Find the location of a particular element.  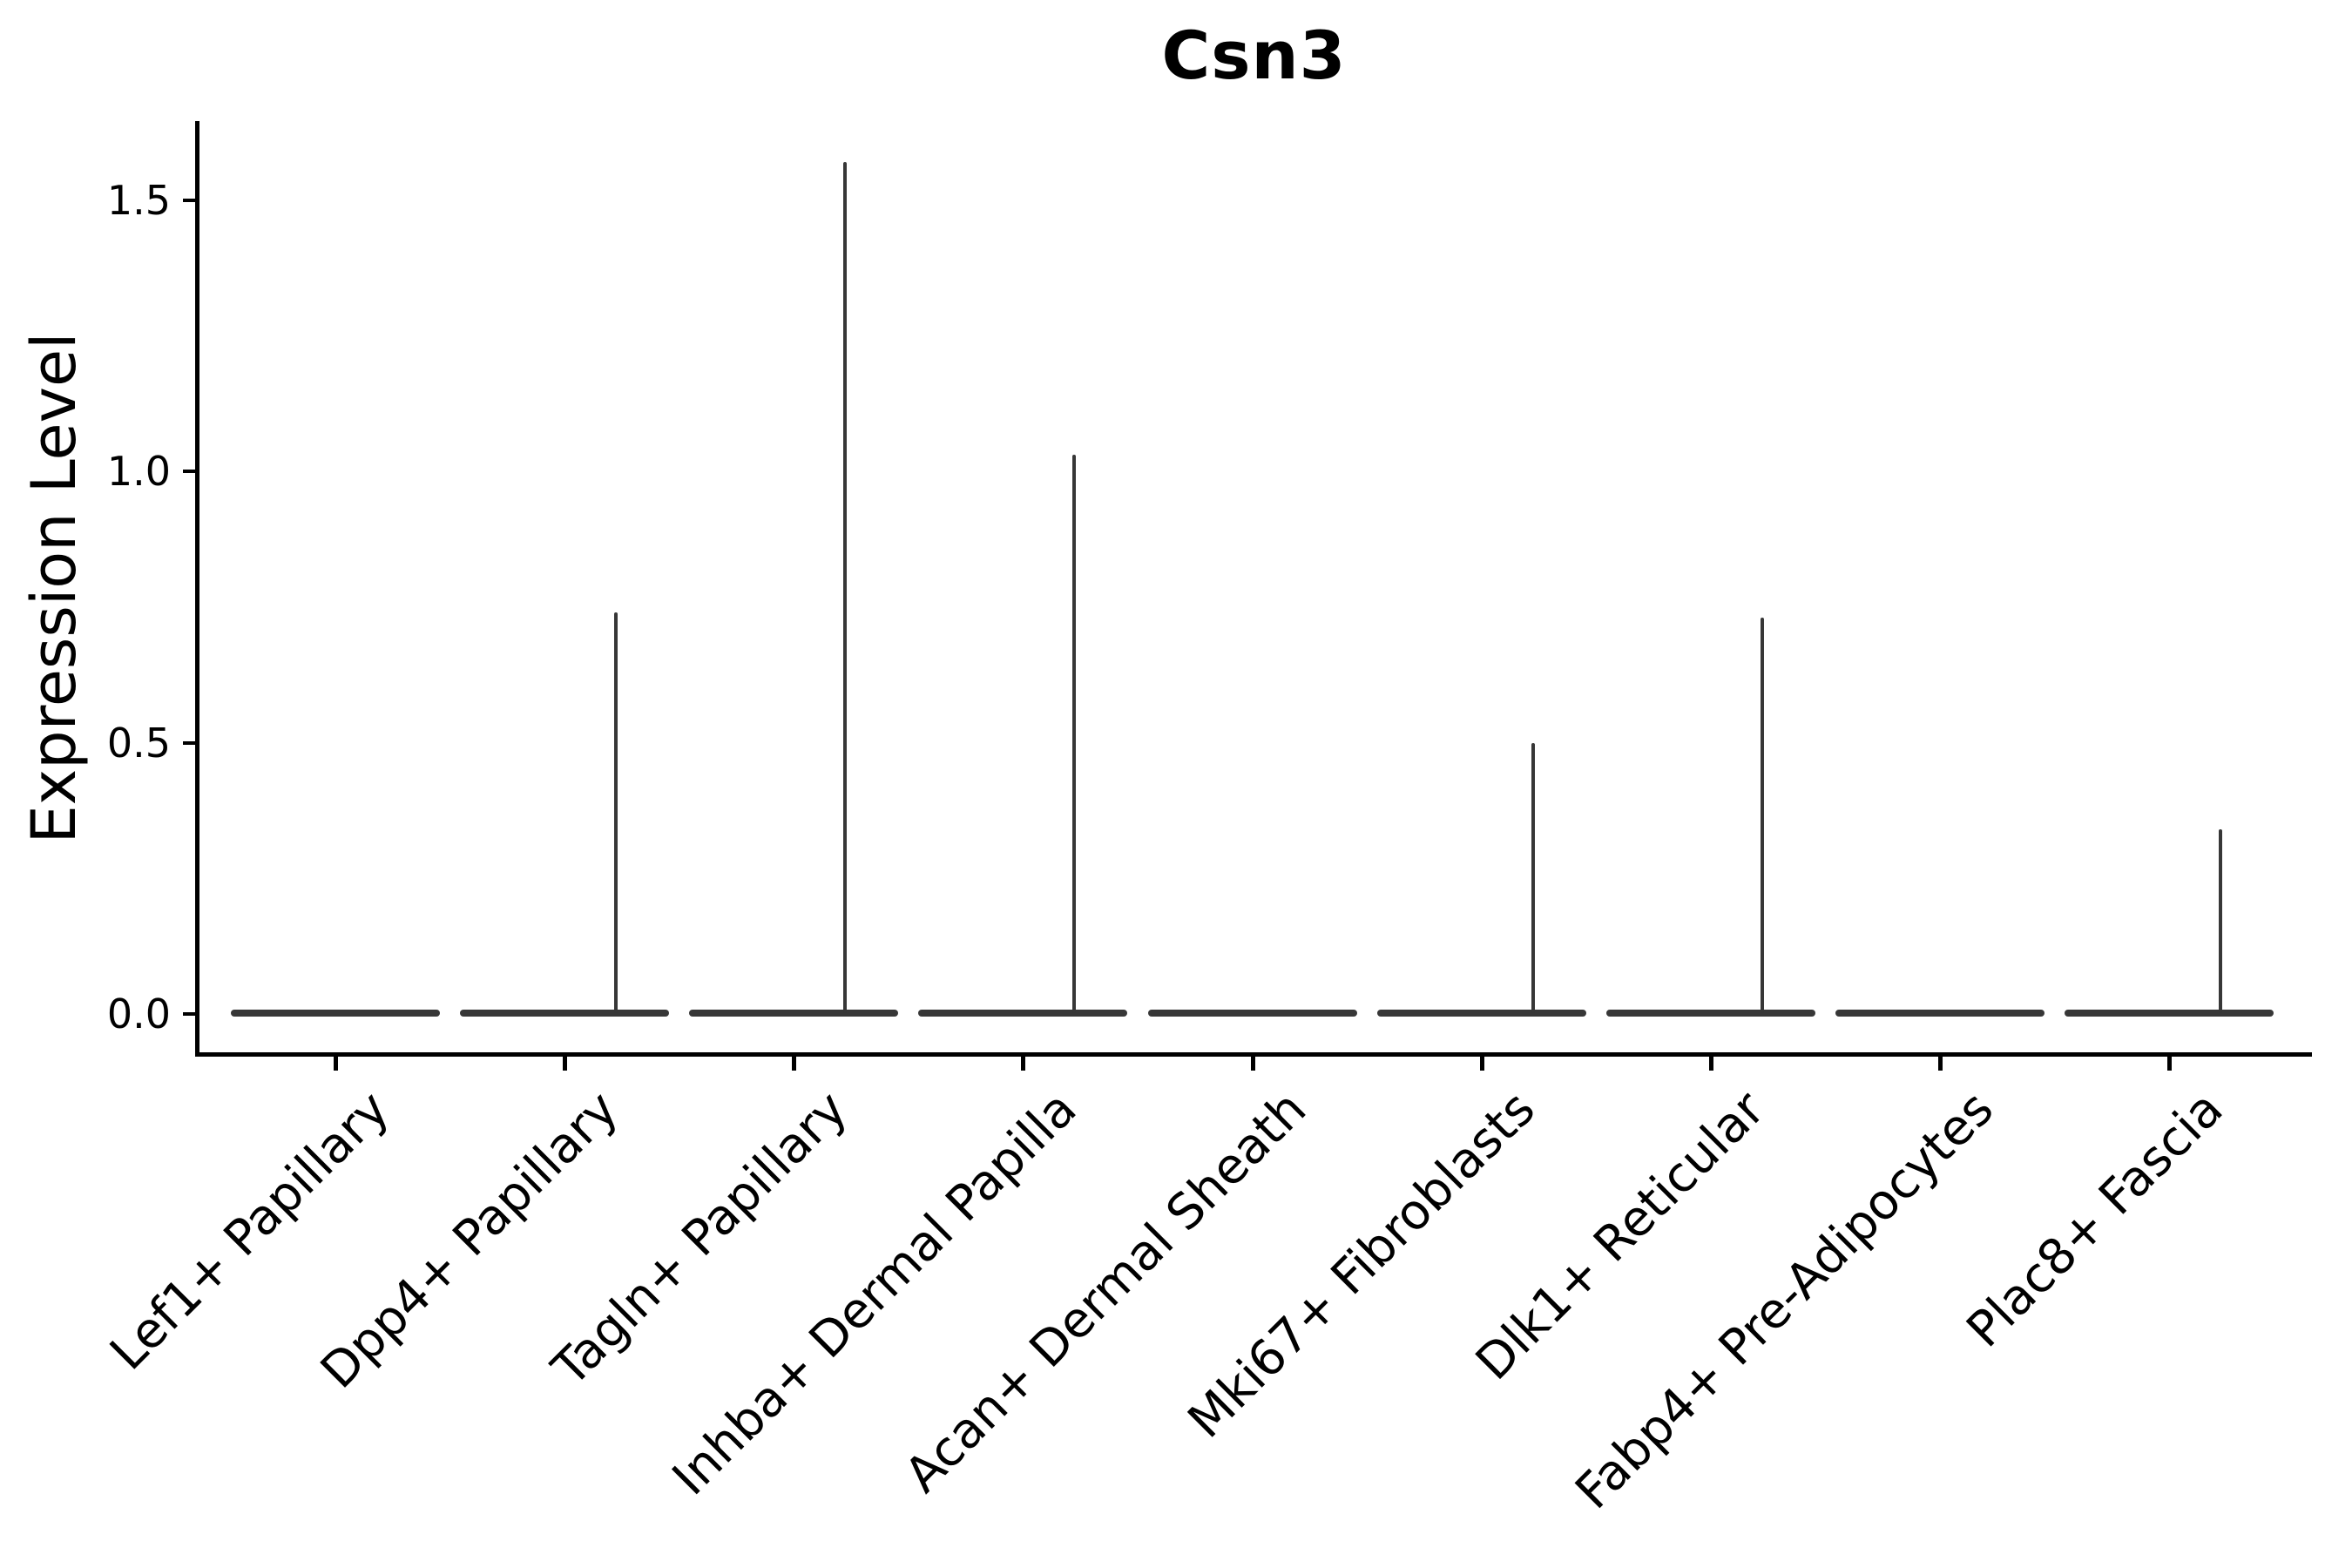

y-axis-label: Expression Level is located at coordinates (54, 588).